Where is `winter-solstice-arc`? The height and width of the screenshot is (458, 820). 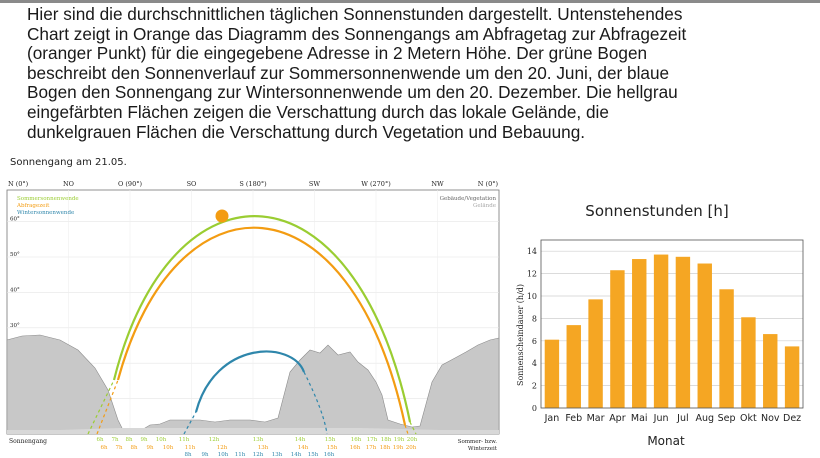
winter-solstice-arc is located at coordinates (250, 381).